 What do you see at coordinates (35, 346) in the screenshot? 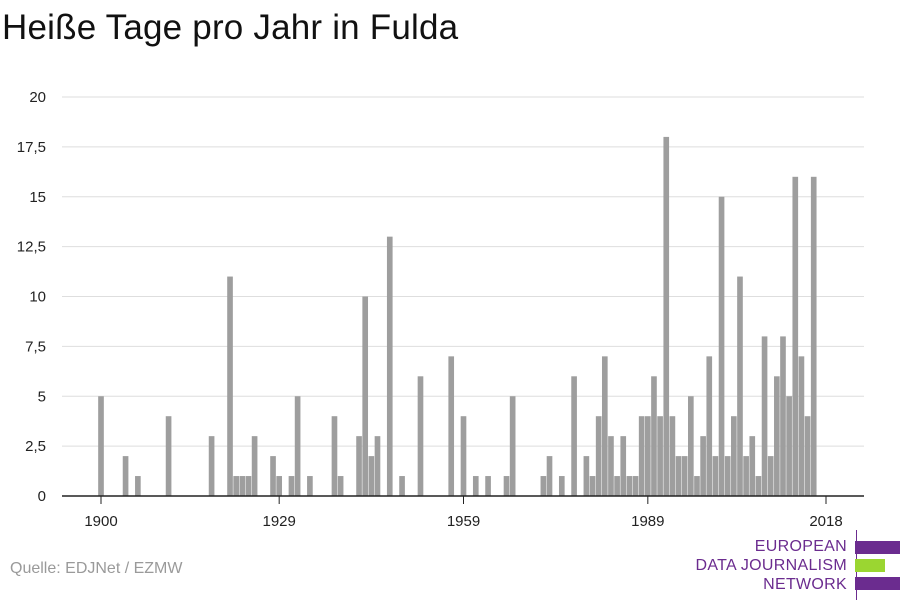
I see `y-tick-label: 7,5` at bounding box center [35, 346].